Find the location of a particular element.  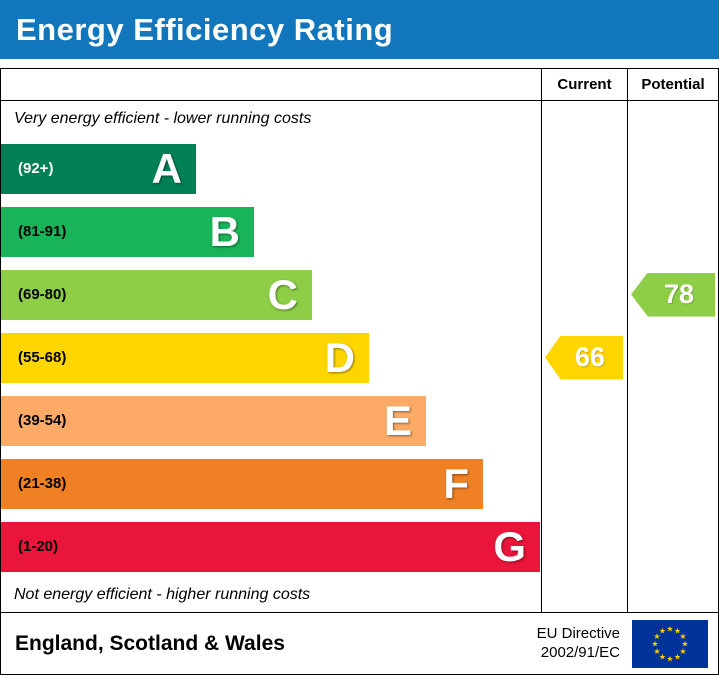

band-letter: B is located at coordinates (224, 231).